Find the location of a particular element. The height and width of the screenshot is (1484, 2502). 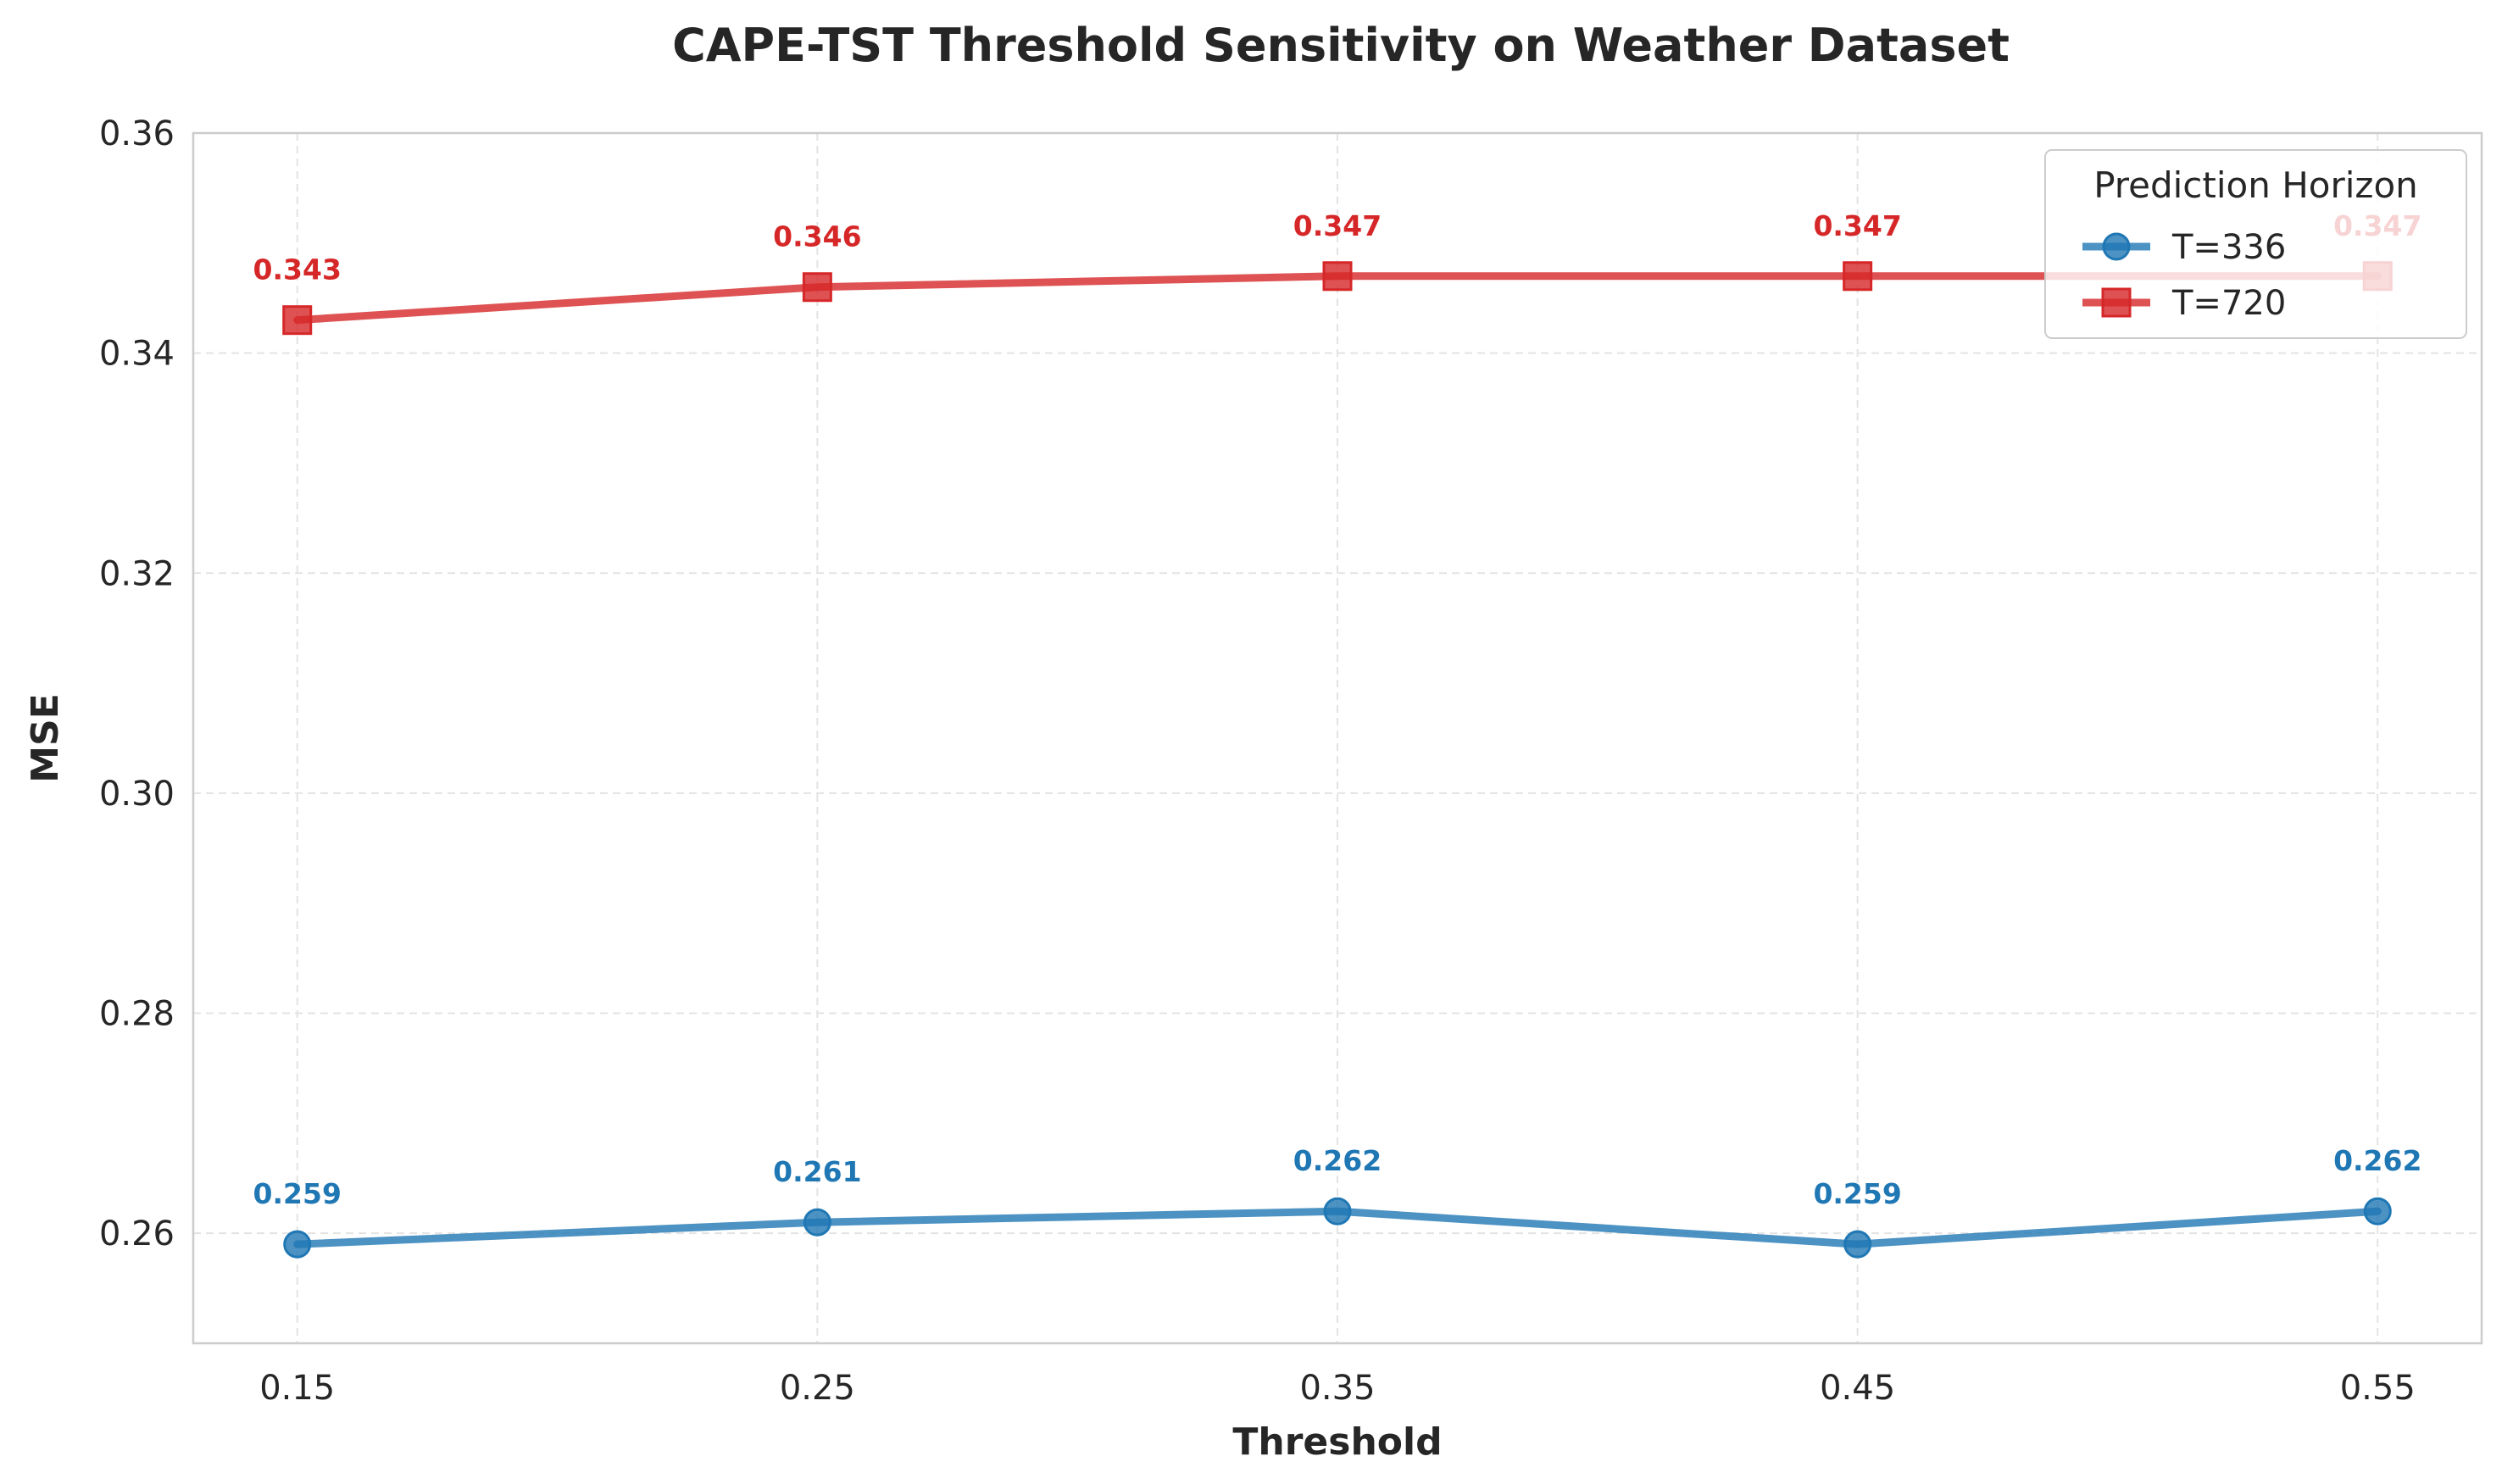

legend-label: T=336 is located at coordinates (2228, 248).